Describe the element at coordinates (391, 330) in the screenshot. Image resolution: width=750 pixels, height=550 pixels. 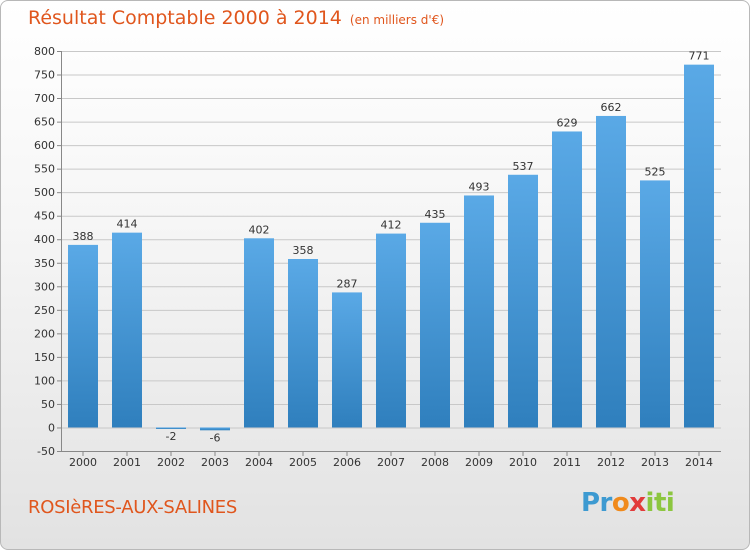
I see `bar-2007` at that location.